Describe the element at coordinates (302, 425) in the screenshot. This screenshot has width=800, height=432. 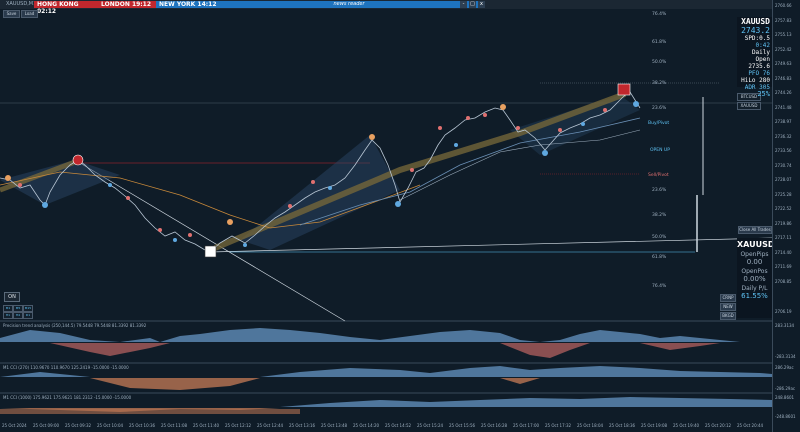
I see `time-tick: 25 Oct 13:16` at that location.